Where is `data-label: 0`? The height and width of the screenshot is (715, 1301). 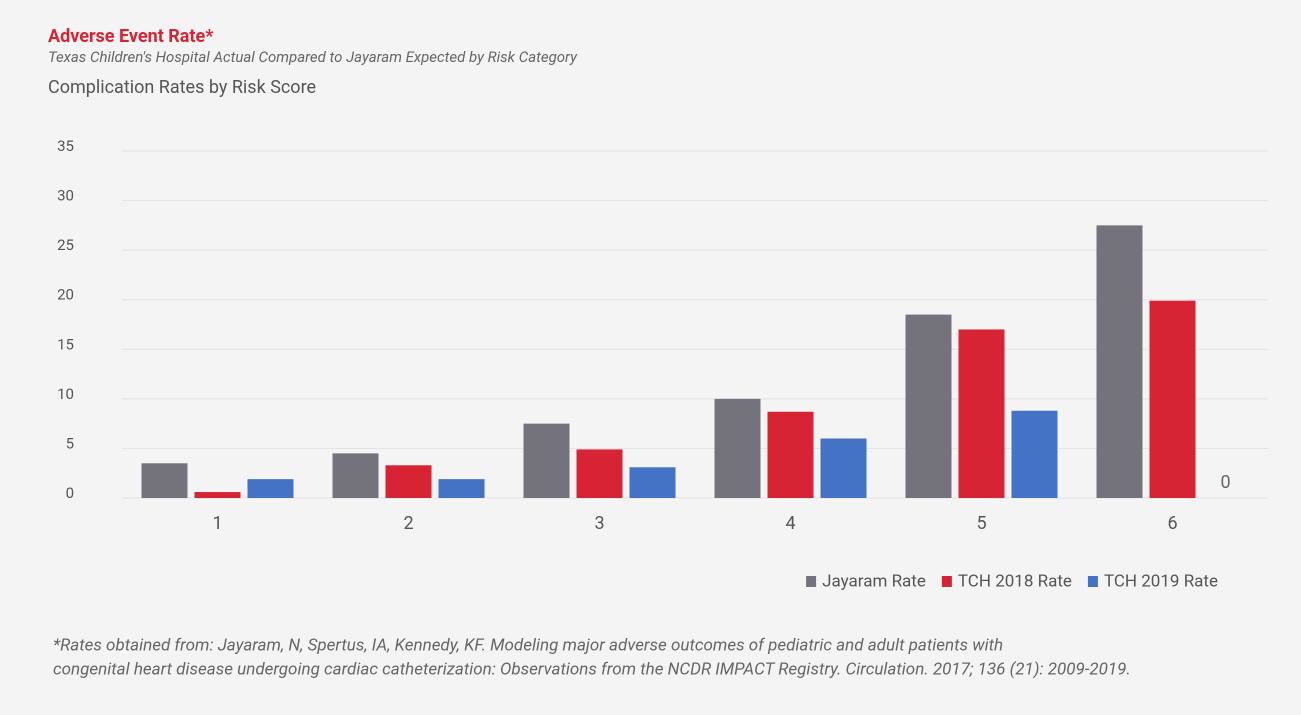
data-label: 0 is located at coordinates (1225, 482).